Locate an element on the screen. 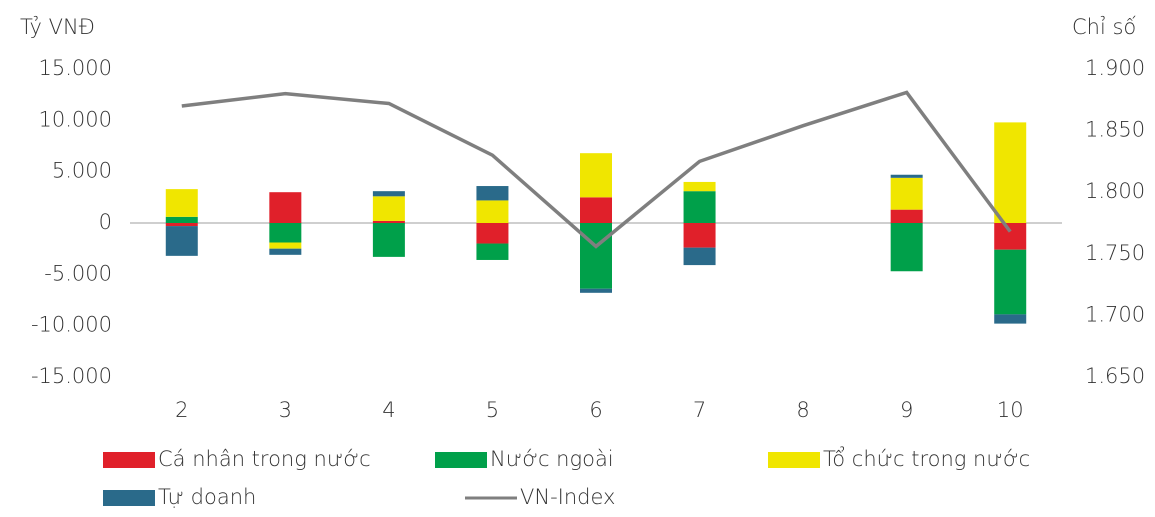 The height and width of the screenshot is (517, 1155). x-tick-label: 2 is located at coordinates (181, 410).